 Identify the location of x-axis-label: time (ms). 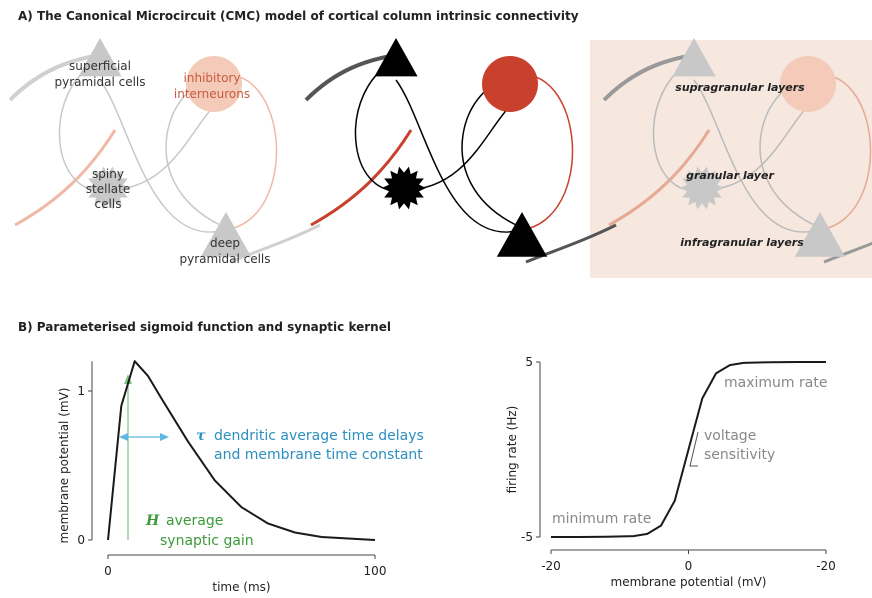
(241, 587).